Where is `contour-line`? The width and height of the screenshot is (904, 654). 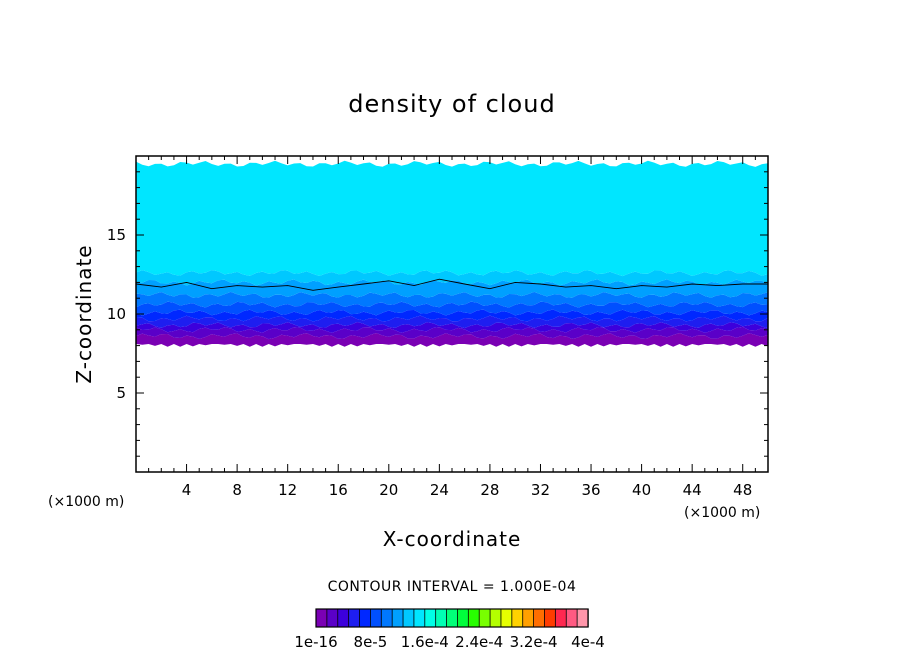 contour-line is located at coordinates (451, 284).